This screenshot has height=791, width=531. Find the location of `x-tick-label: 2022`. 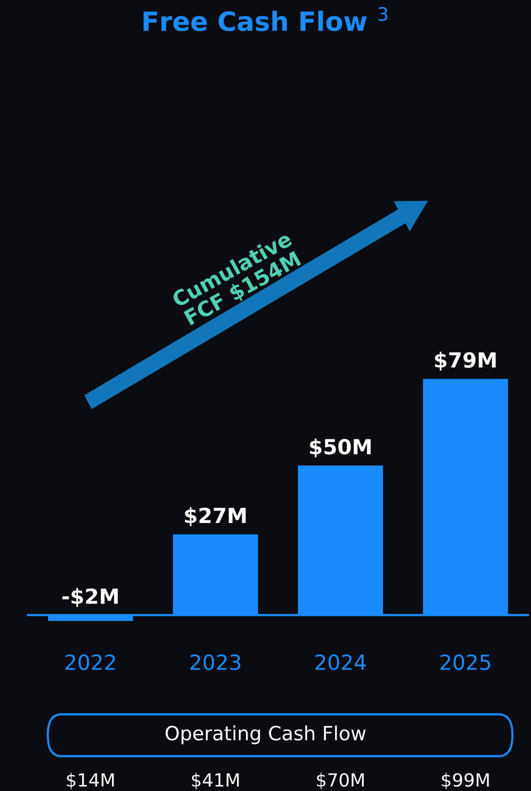

x-tick-label: 2022 is located at coordinates (90, 662).